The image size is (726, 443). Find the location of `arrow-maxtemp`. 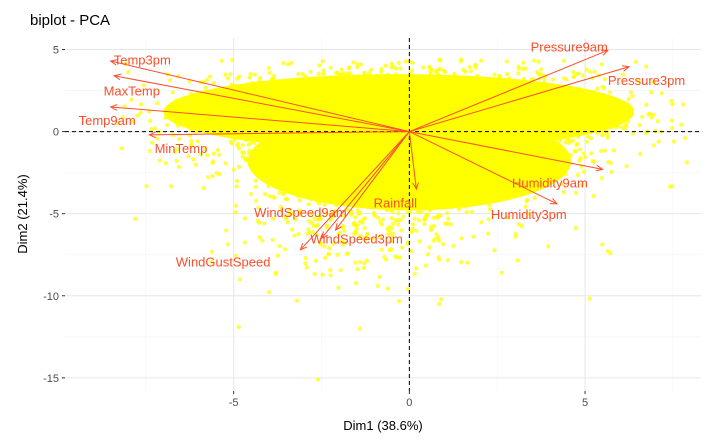

arrow-maxtemp is located at coordinates (261, 103).